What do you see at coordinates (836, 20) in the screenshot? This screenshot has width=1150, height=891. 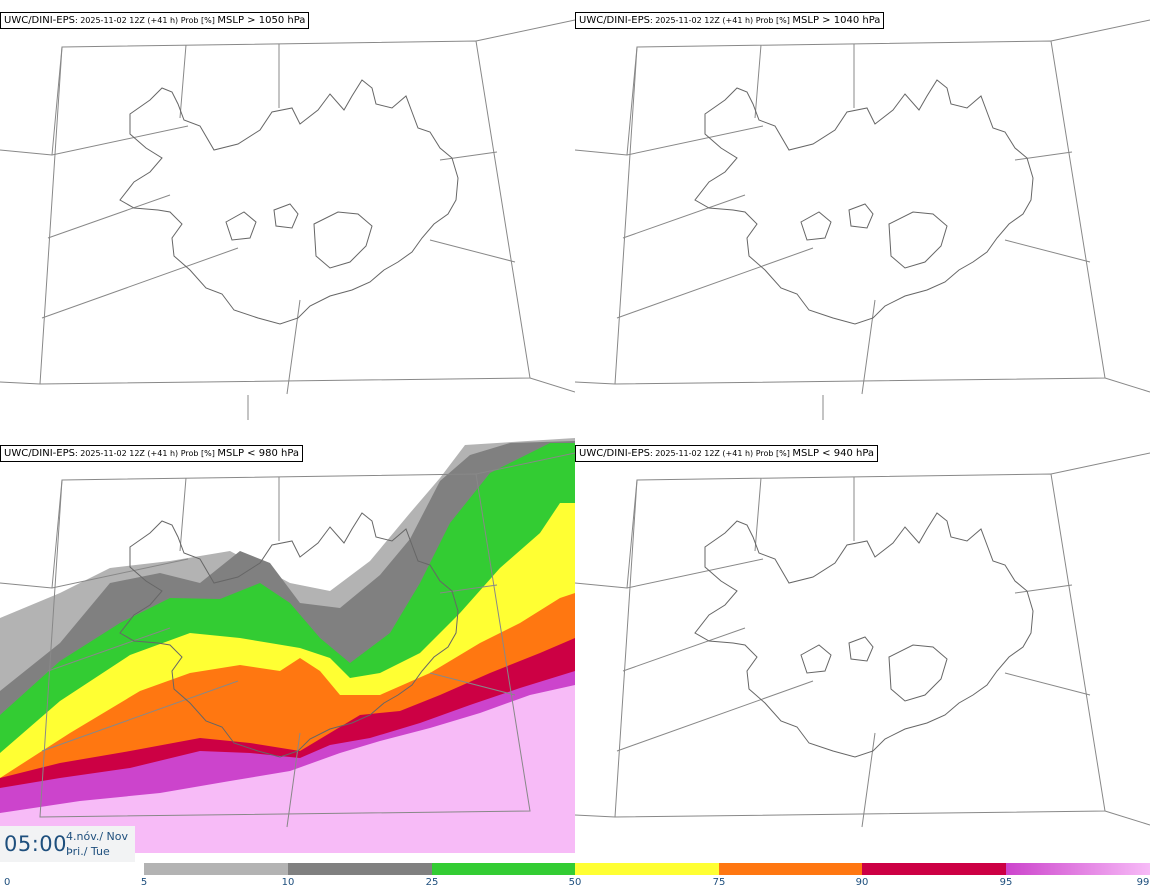 I see `threshold-condition: MSLP > 1040 hPa` at bounding box center [836, 20].